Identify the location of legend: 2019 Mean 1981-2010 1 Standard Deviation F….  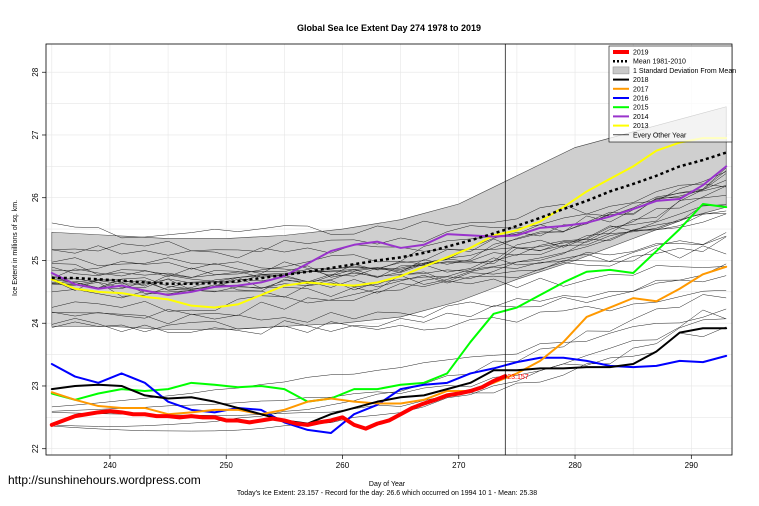
(672, 94).